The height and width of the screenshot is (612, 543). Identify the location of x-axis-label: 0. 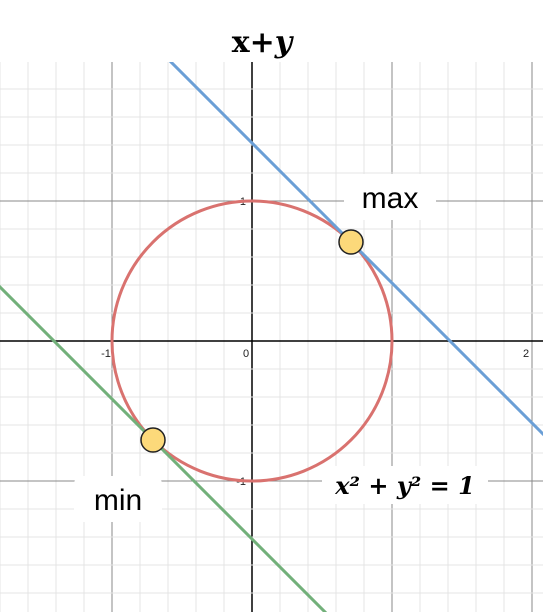
(246, 354).